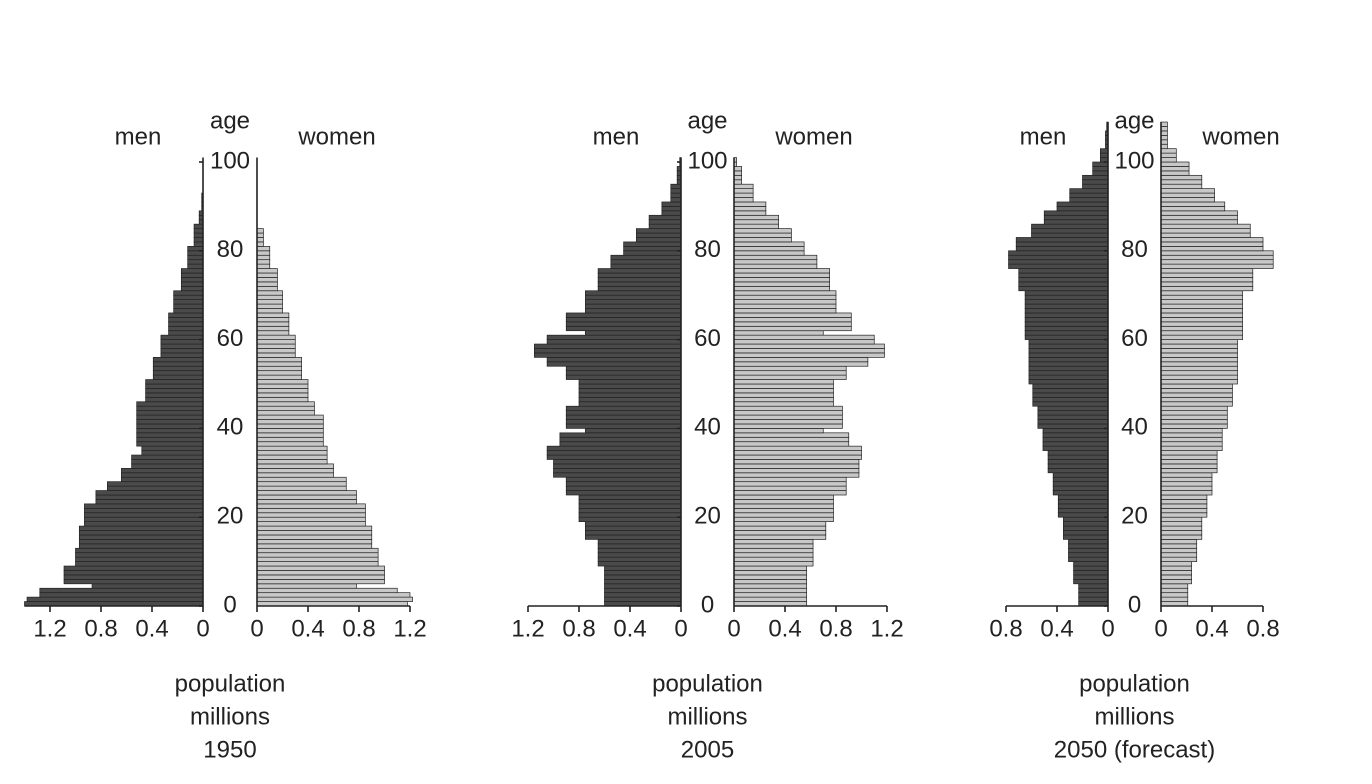 This screenshot has height=784, width=1372. Describe the element at coordinates (1134, 604) in the screenshot. I see `y-tick-label: 0` at that location.